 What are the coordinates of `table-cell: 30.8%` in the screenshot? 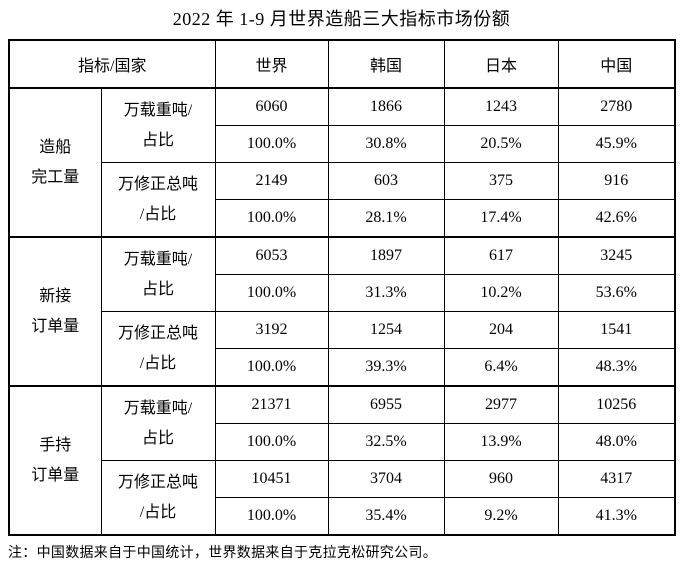 It's located at (386, 144).